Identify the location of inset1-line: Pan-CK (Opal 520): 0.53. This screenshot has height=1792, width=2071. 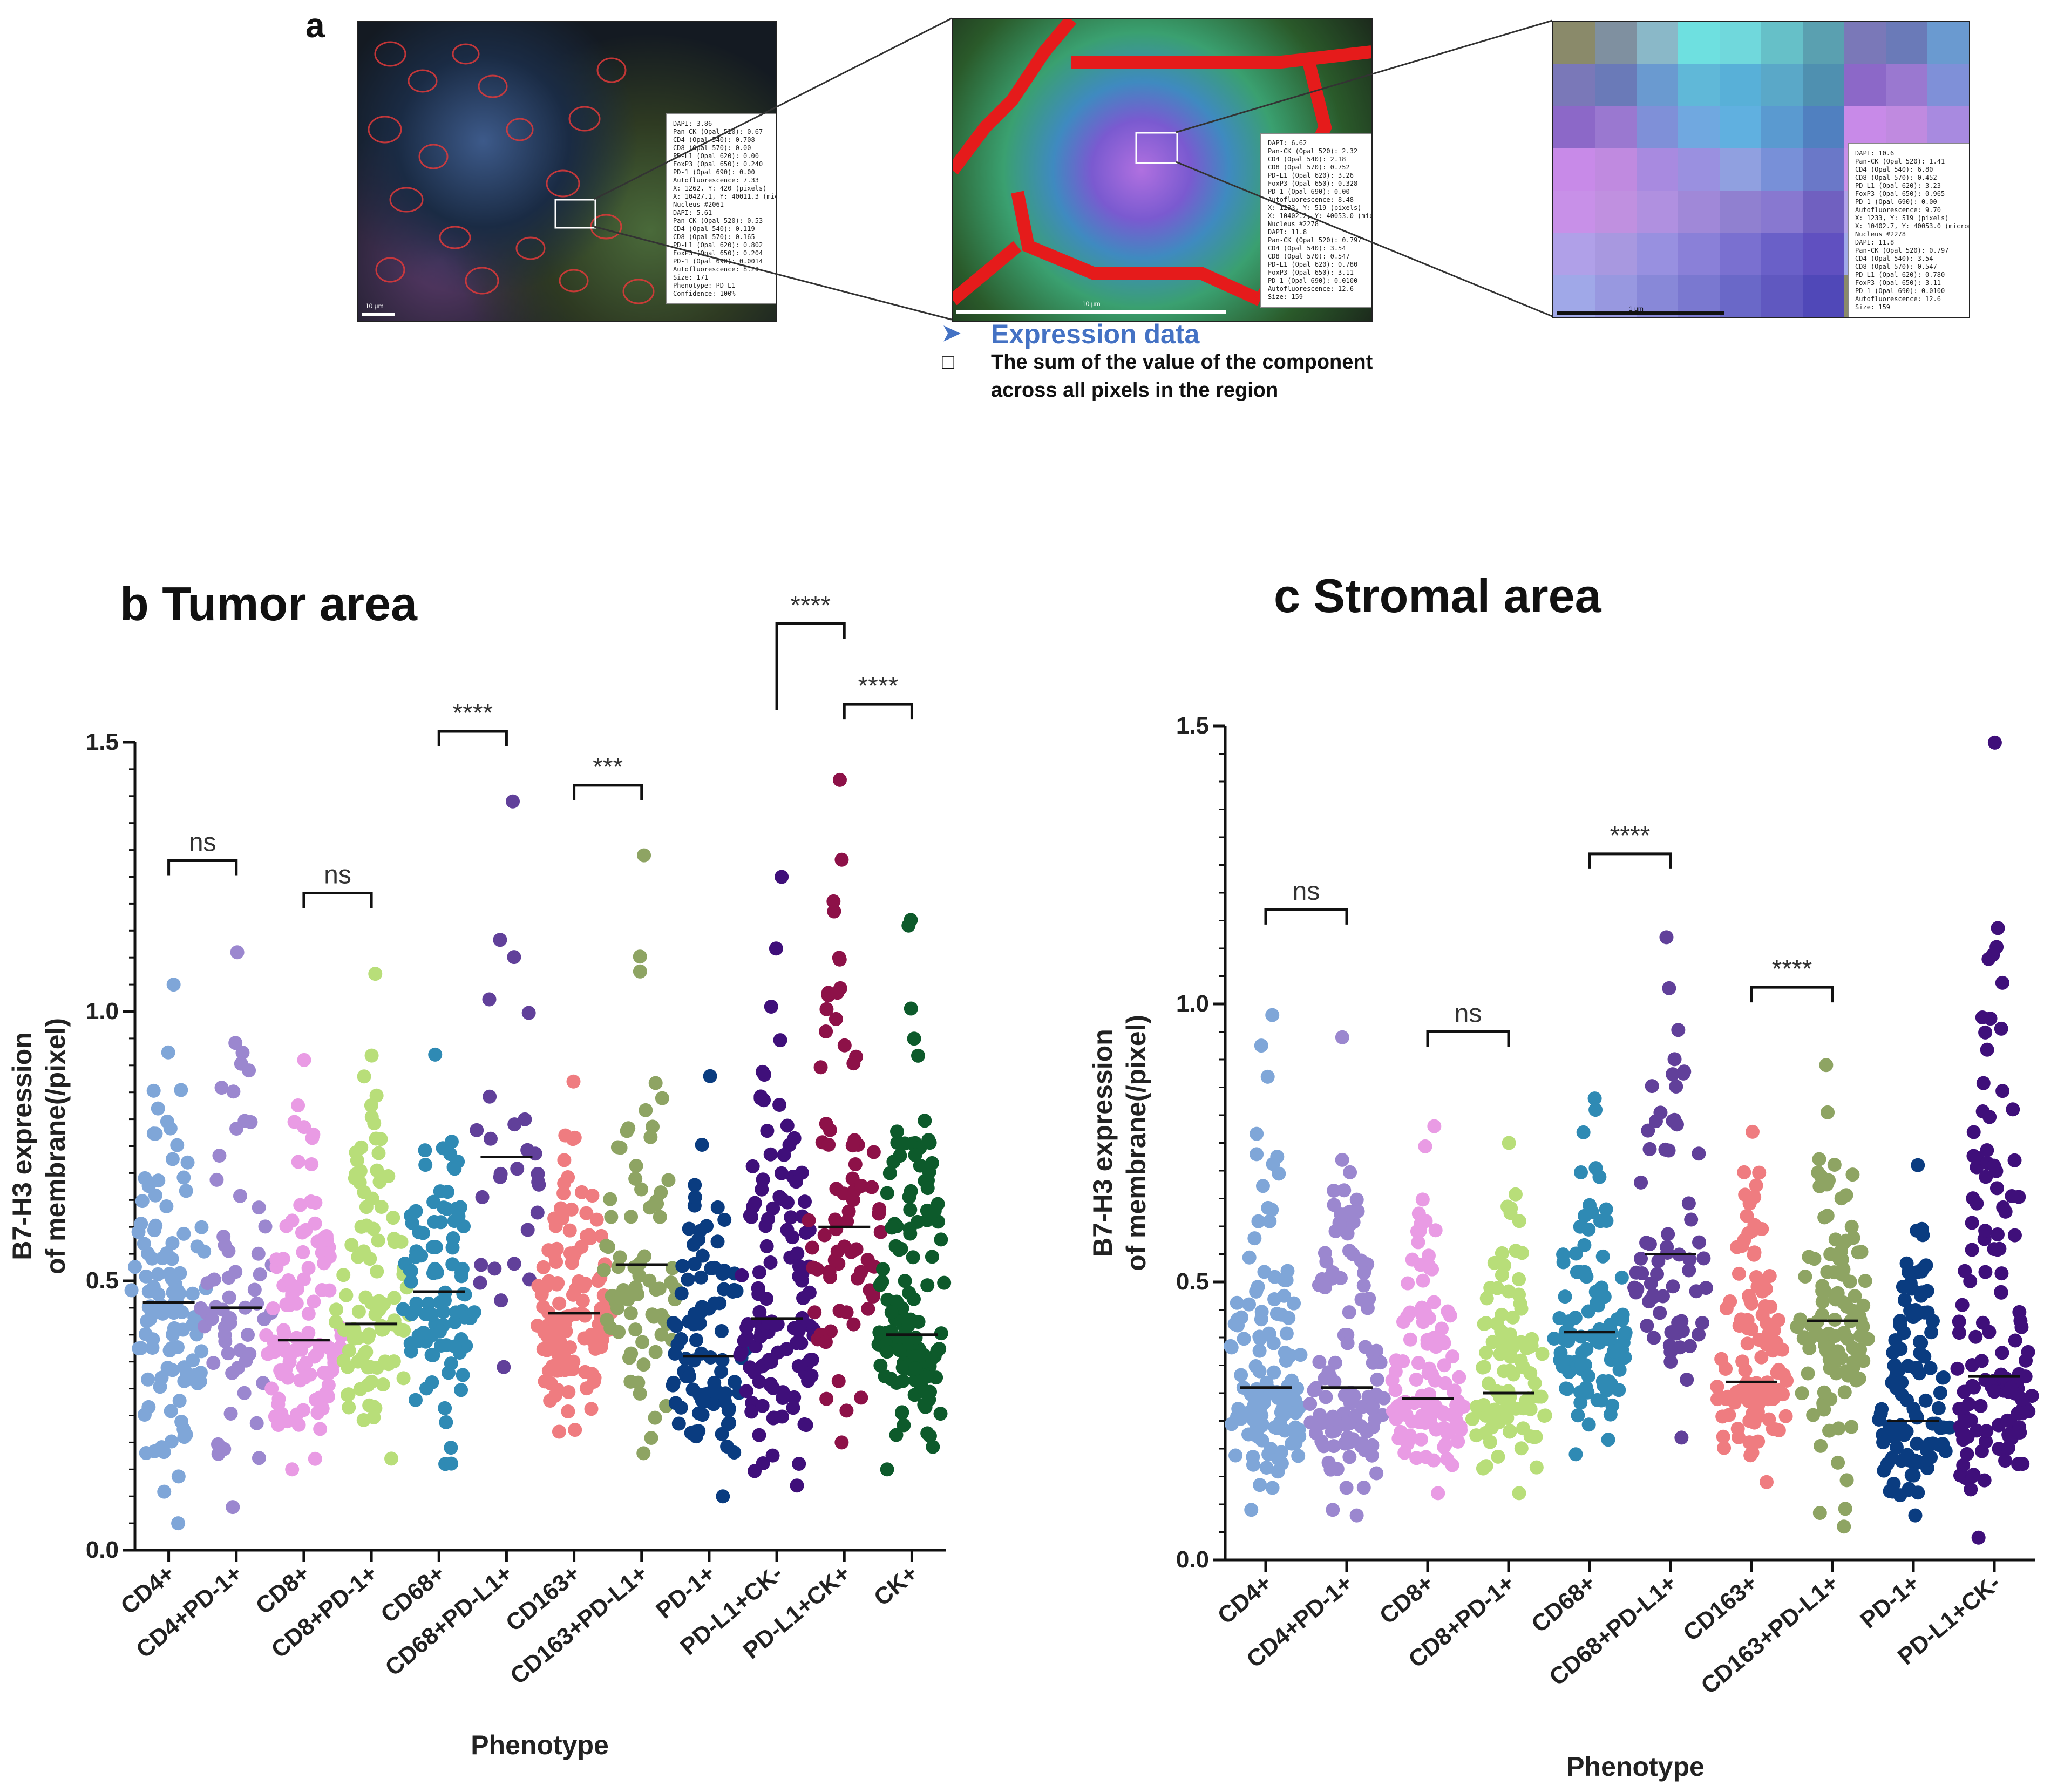
(718, 221).